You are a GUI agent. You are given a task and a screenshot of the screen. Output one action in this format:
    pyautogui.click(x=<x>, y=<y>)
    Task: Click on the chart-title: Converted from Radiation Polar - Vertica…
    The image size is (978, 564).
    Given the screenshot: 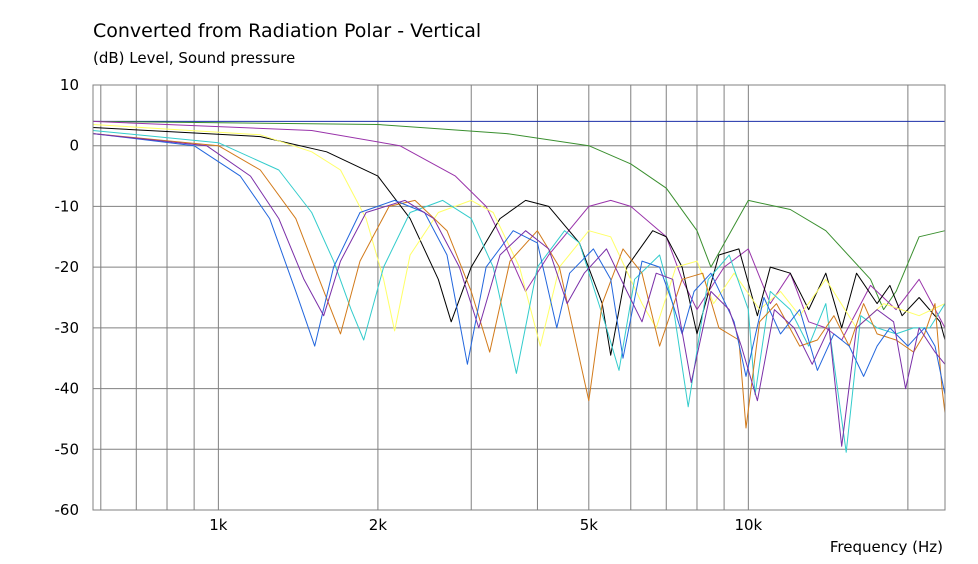 What is the action you would take?
    pyautogui.click(x=287, y=31)
    